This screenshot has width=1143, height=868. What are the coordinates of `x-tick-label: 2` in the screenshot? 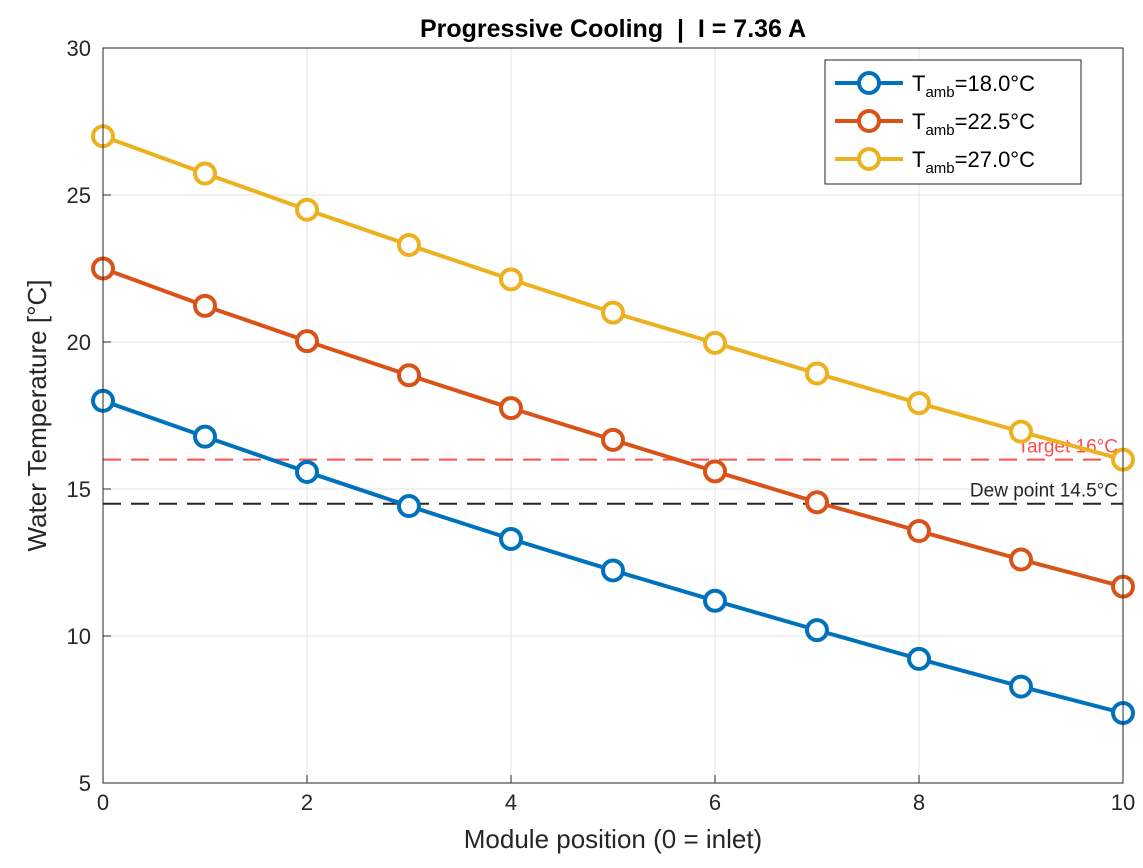 It's located at (307, 802).